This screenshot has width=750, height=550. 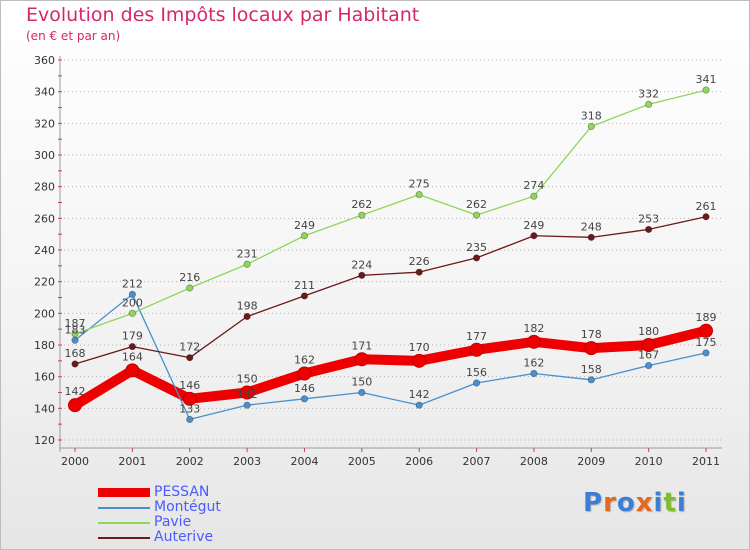 I want to click on x-tick-label: 2010, so click(x=649, y=461).